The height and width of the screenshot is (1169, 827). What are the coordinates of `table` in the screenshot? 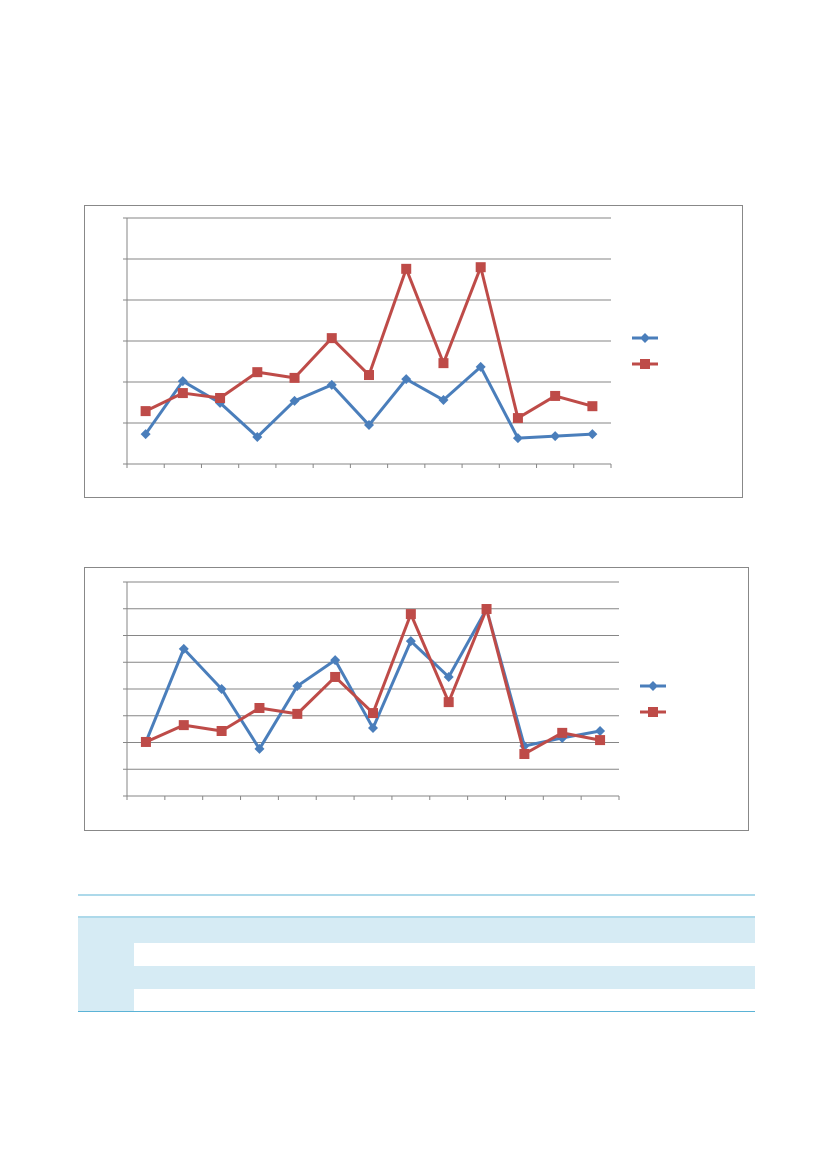 It's located at (416, 953).